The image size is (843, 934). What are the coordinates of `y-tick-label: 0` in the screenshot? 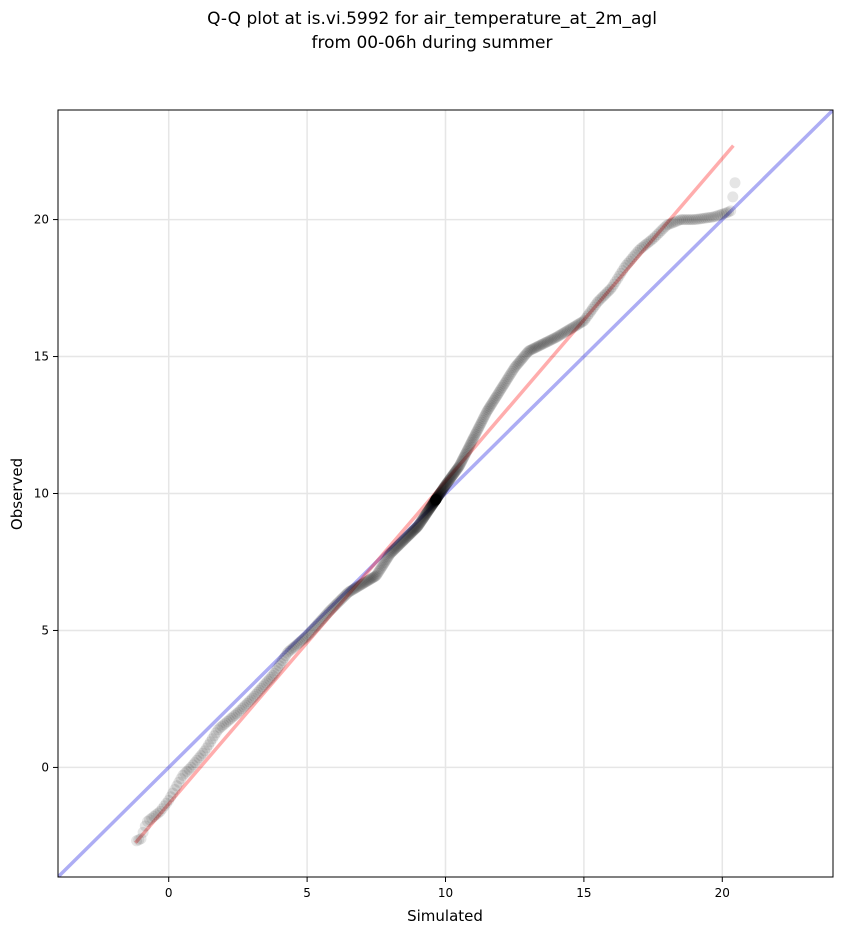 It's located at (45, 767).